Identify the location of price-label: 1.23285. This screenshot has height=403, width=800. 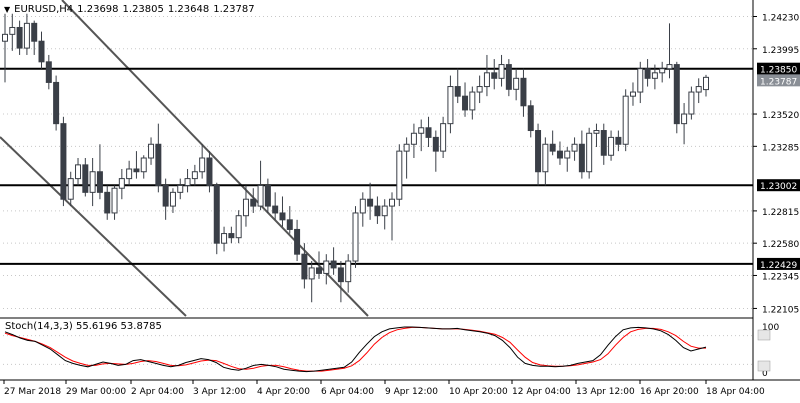
(780, 148).